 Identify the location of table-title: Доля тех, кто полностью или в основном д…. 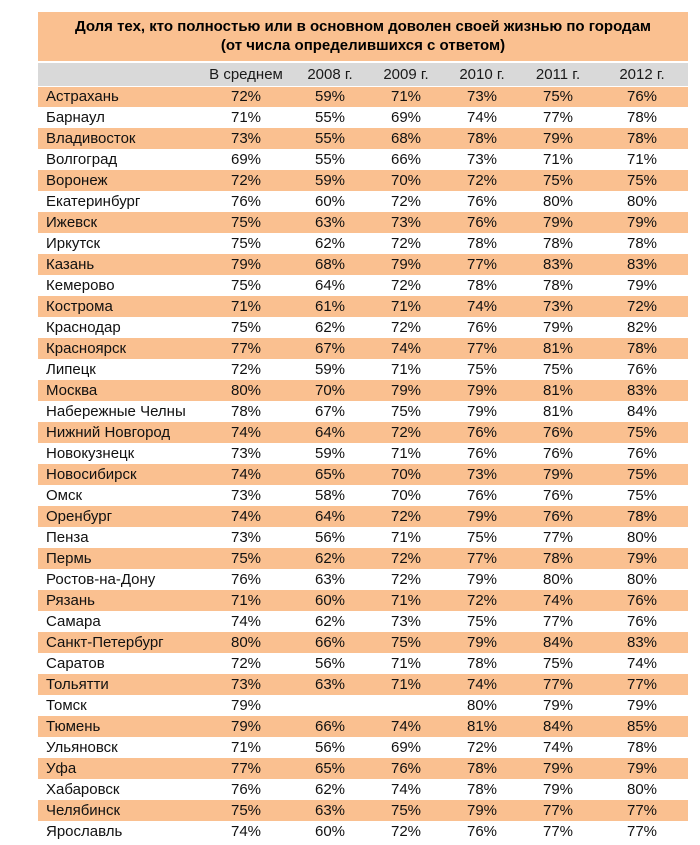
(363, 37).